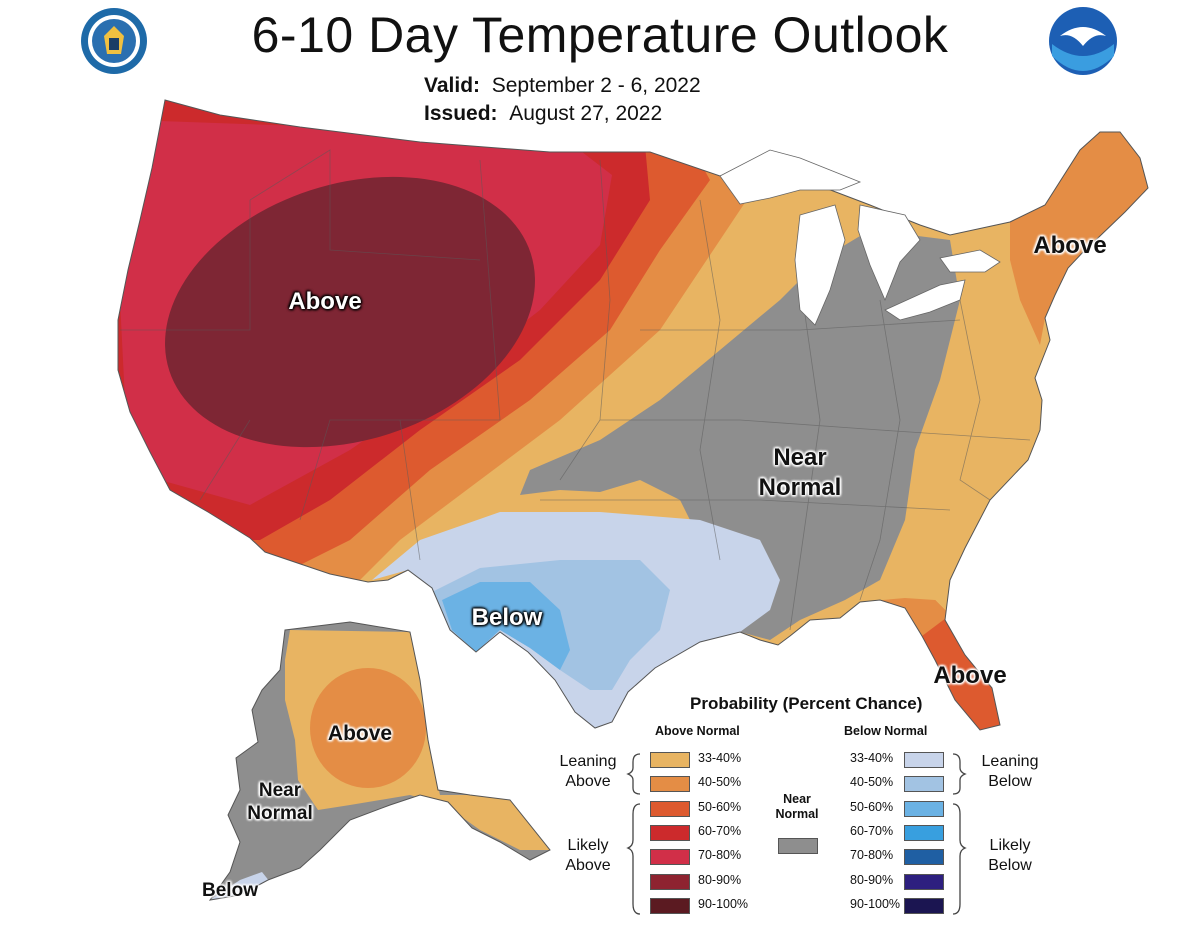  Describe the element at coordinates (1010, 781) in the screenshot. I see `leaning-below-line2: Below` at that location.